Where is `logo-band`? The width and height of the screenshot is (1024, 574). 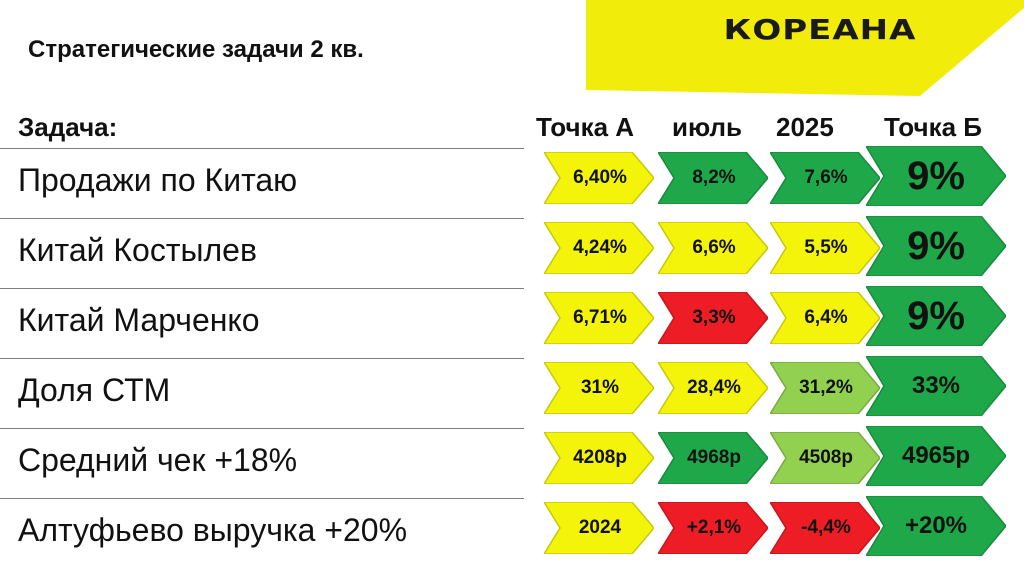 logo-band is located at coordinates (805, 48).